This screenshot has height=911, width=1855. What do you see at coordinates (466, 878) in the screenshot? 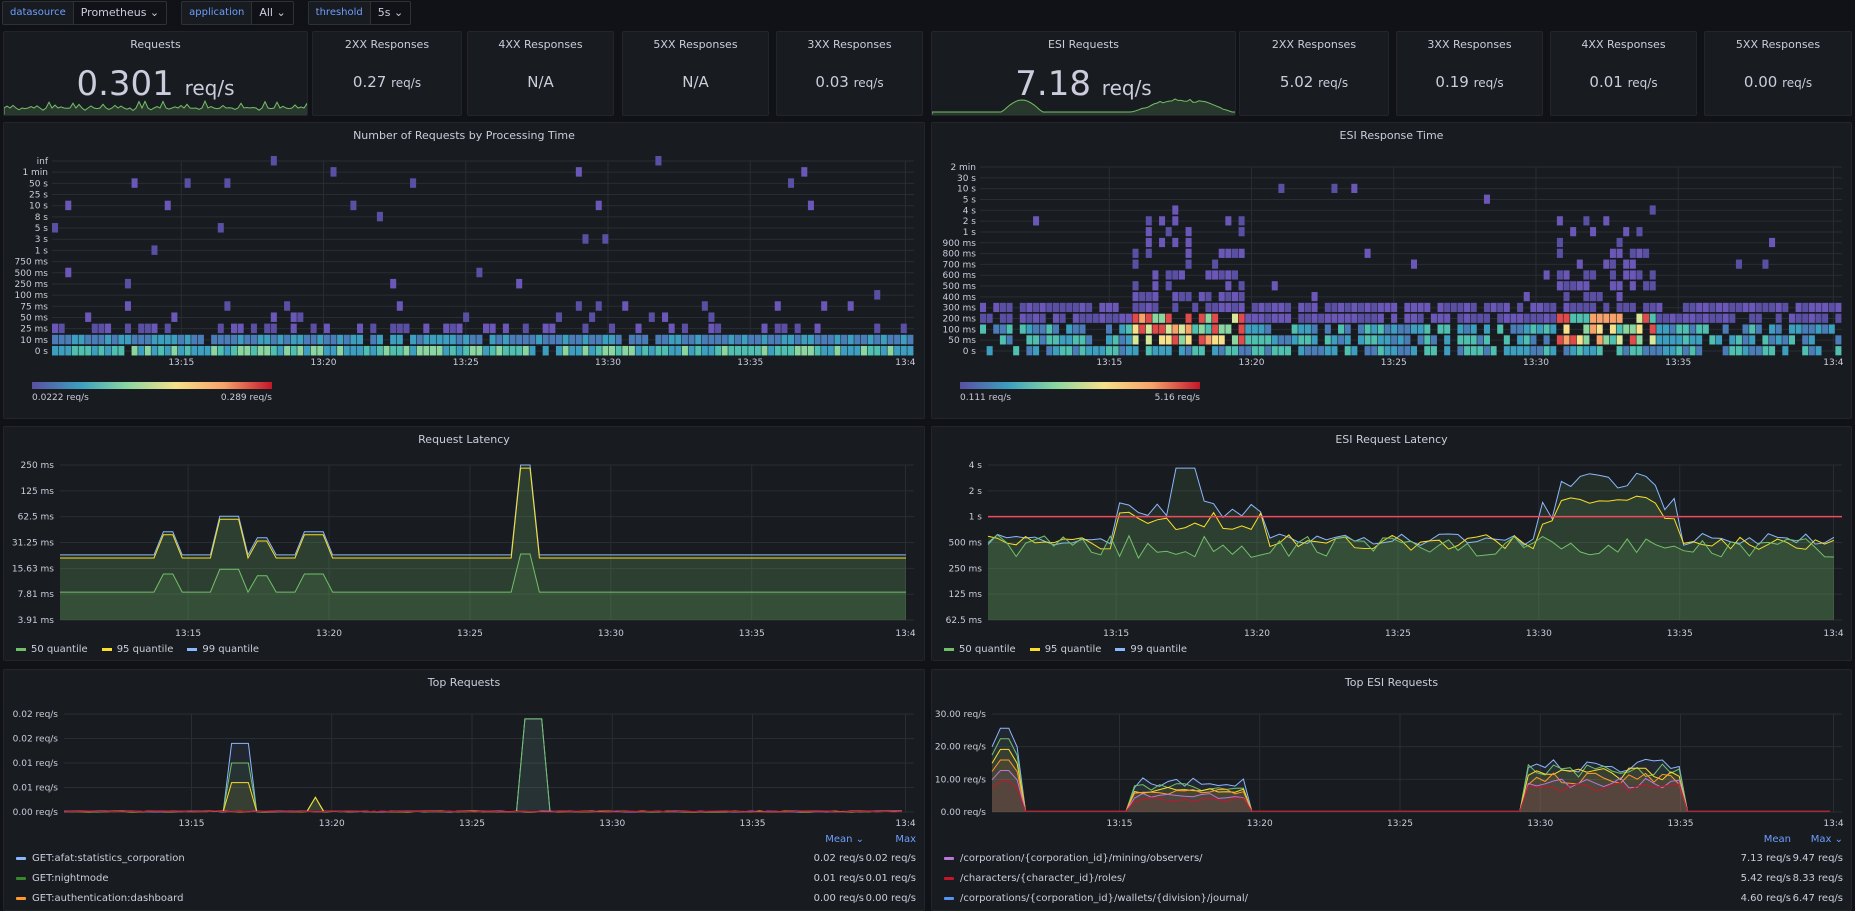
I see `legend-row: GET:nightmode 0.01 req/s 0.01 req/s` at bounding box center [466, 878].